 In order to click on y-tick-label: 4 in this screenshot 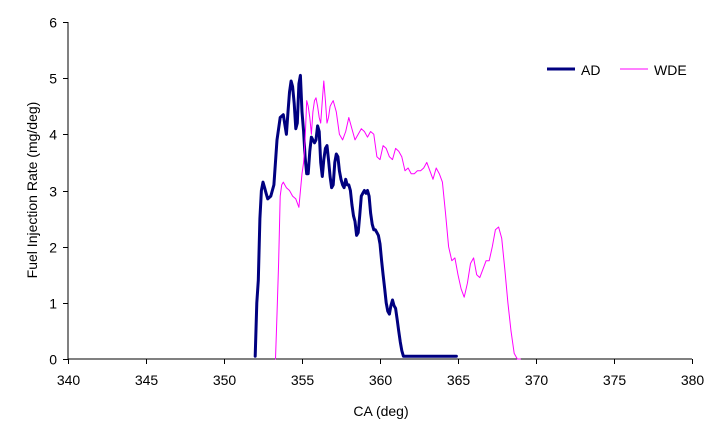, I will do `click(53, 135)`.